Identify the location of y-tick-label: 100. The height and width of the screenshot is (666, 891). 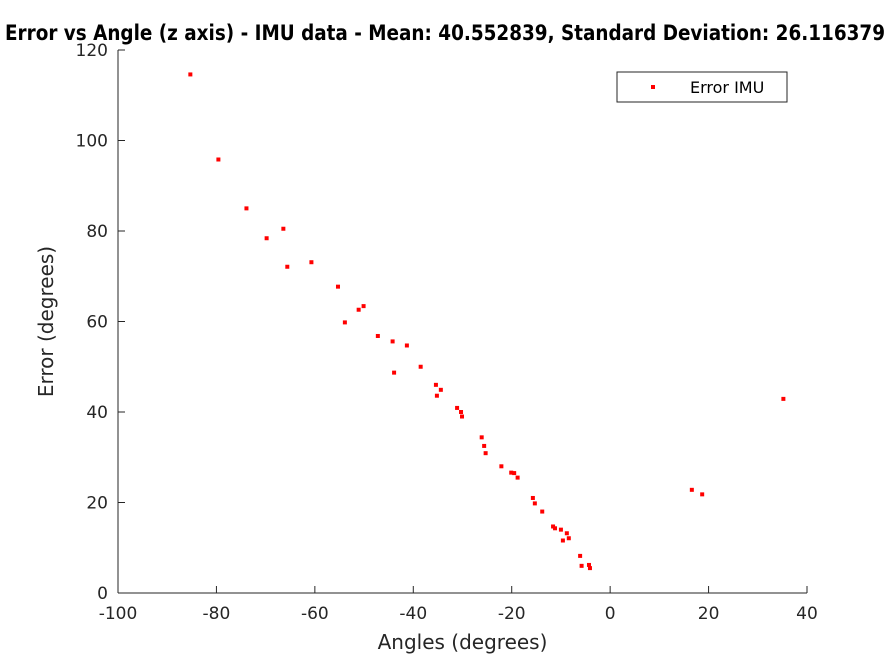
(92, 142).